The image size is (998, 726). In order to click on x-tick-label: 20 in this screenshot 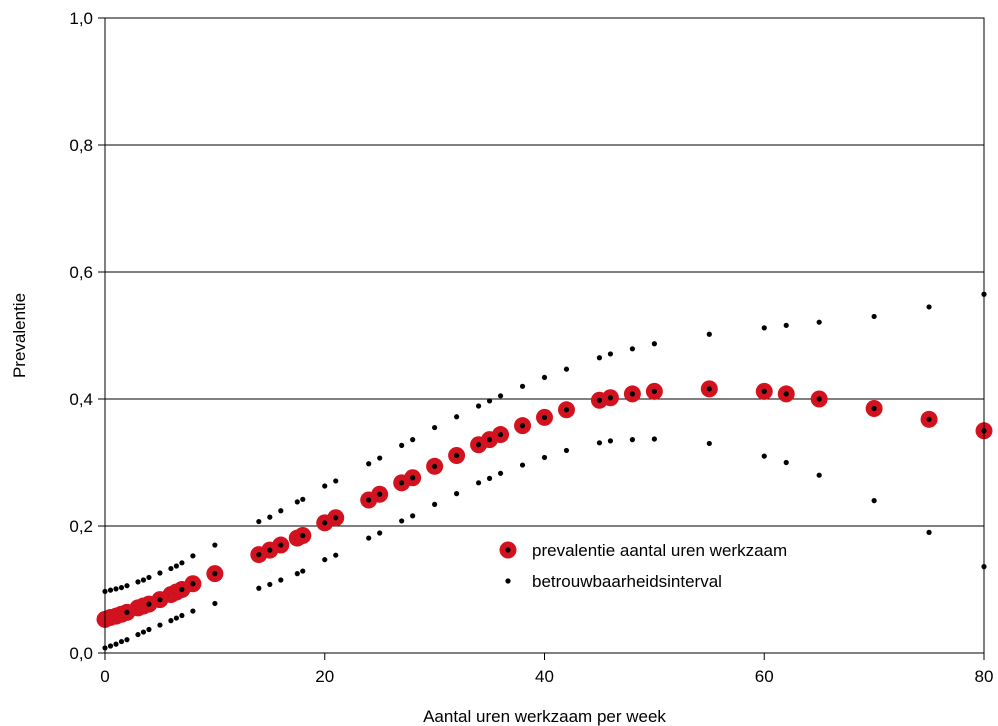, I will do `click(324, 676)`.